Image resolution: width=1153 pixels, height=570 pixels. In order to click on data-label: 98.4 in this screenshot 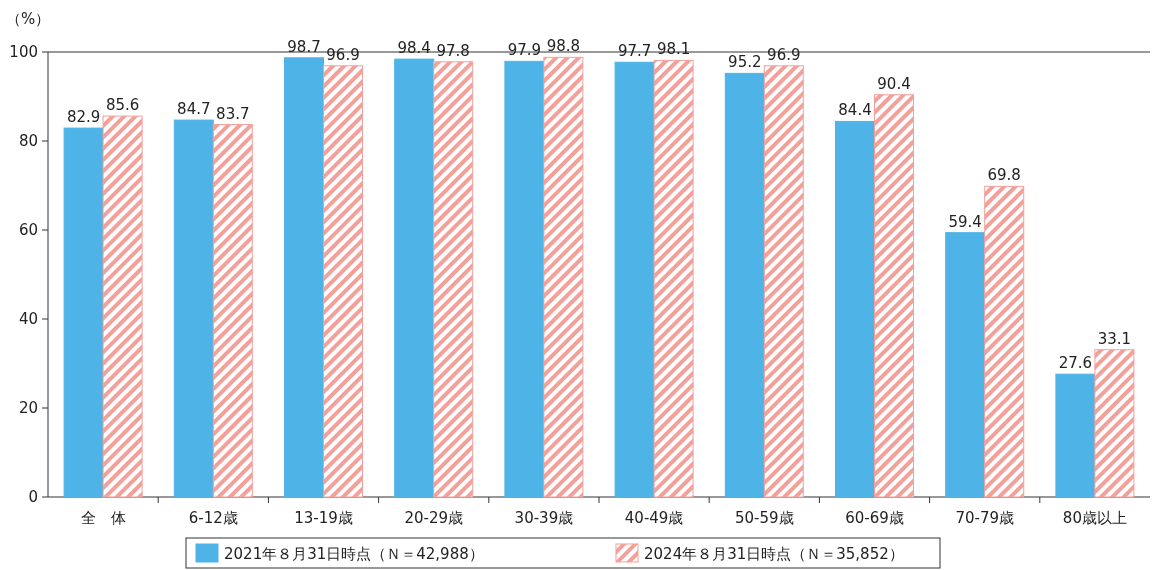, I will do `click(414, 48)`.